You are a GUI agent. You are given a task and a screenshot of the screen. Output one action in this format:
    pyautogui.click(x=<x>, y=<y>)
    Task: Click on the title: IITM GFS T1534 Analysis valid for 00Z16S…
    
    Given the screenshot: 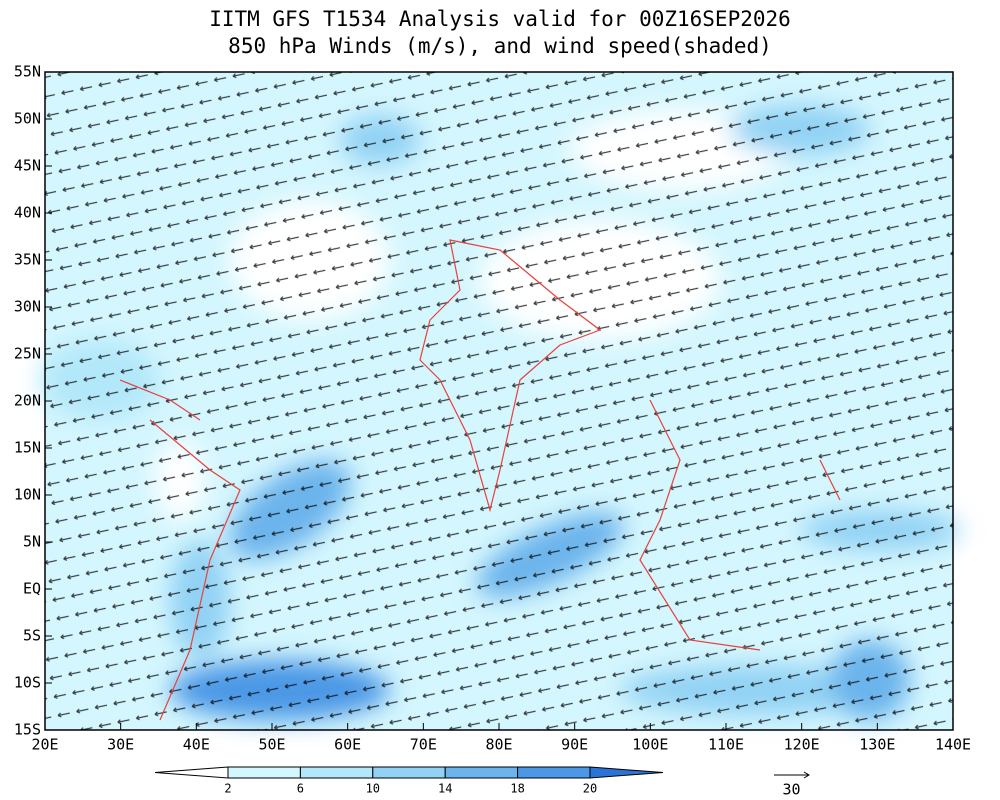 What is the action you would take?
    pyautogui.click(x=500, y=19)
    